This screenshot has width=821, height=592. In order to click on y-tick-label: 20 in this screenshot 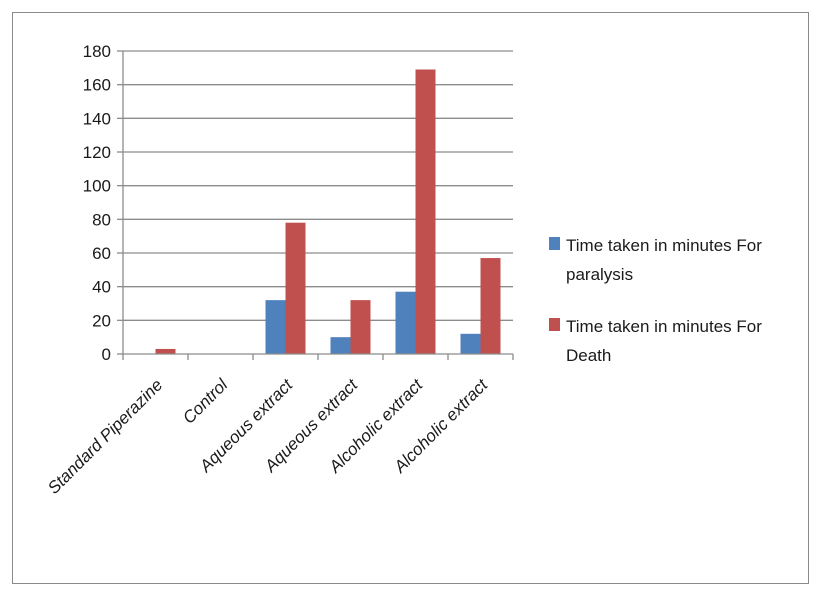, I will do `click(101, 320)`.